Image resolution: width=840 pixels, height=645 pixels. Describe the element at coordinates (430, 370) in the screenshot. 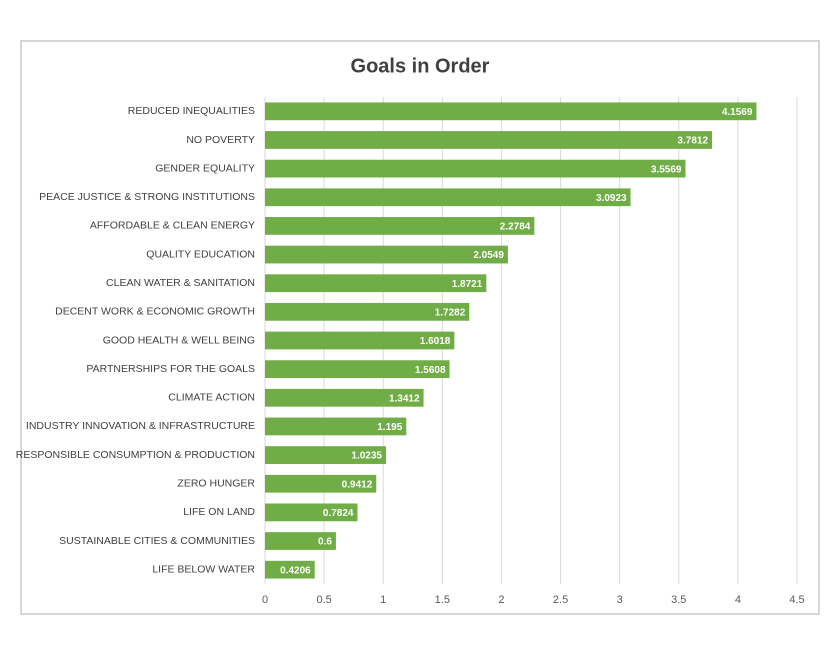

I see `value-label: 1.5608` at that location.